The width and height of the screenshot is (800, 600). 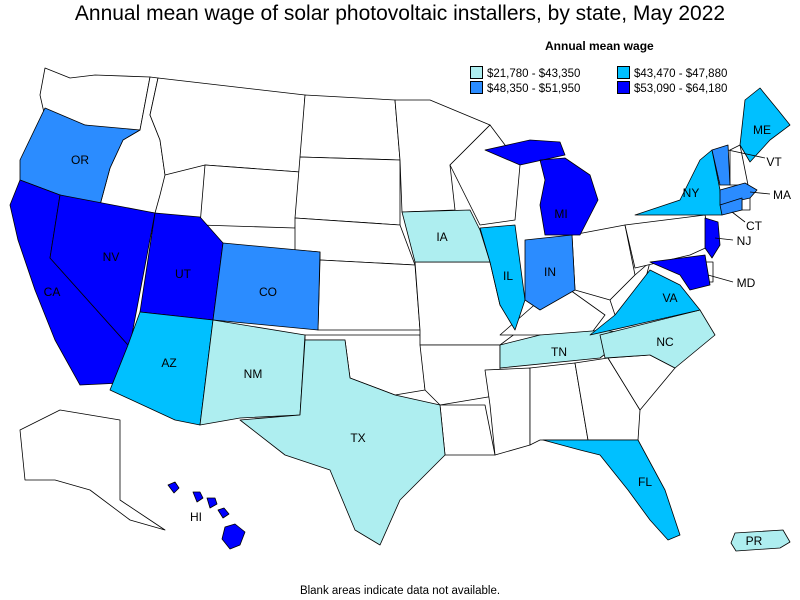 I want to click on state-pr, so click(x=760, y=540).